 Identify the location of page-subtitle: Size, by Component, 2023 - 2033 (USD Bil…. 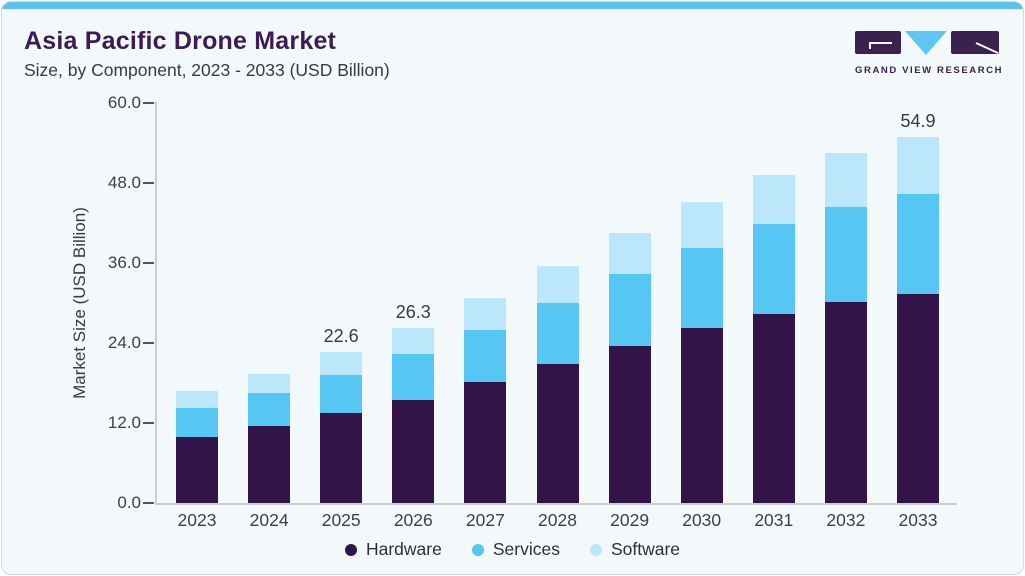
(207, 70).